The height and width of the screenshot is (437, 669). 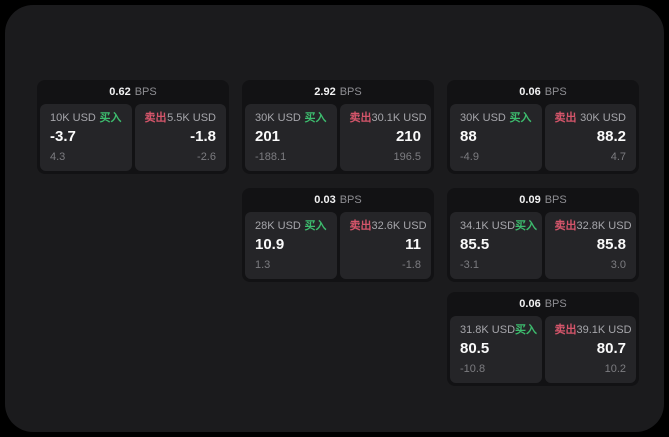 I want to click on sell-price: 210, so click(x=408, y=136).